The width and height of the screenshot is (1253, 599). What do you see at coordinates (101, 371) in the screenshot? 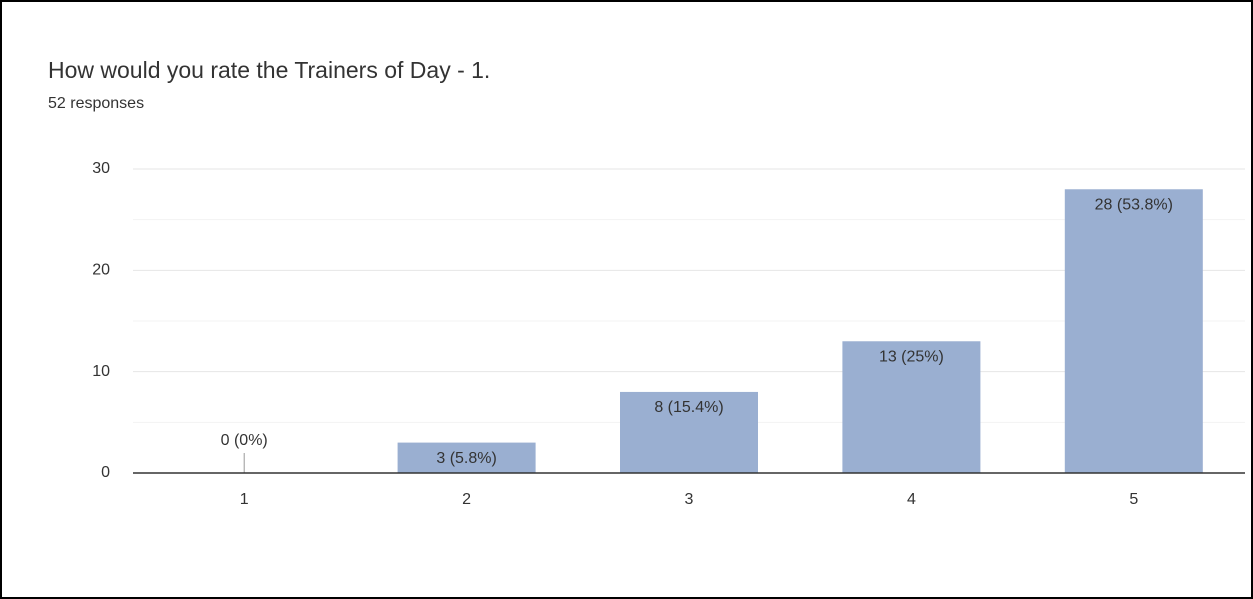
I see `y-tick-label: 10` at bounding box center [101, 371].